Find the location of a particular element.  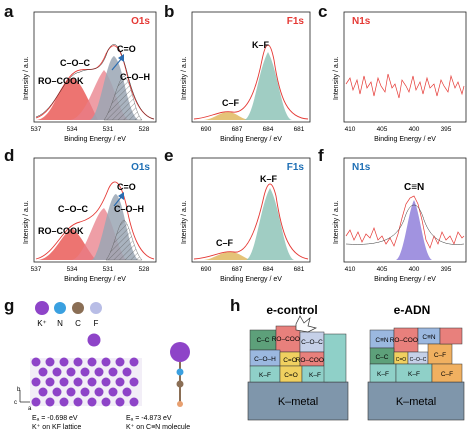

c-atom-icon is located at coordinates (180, 384).